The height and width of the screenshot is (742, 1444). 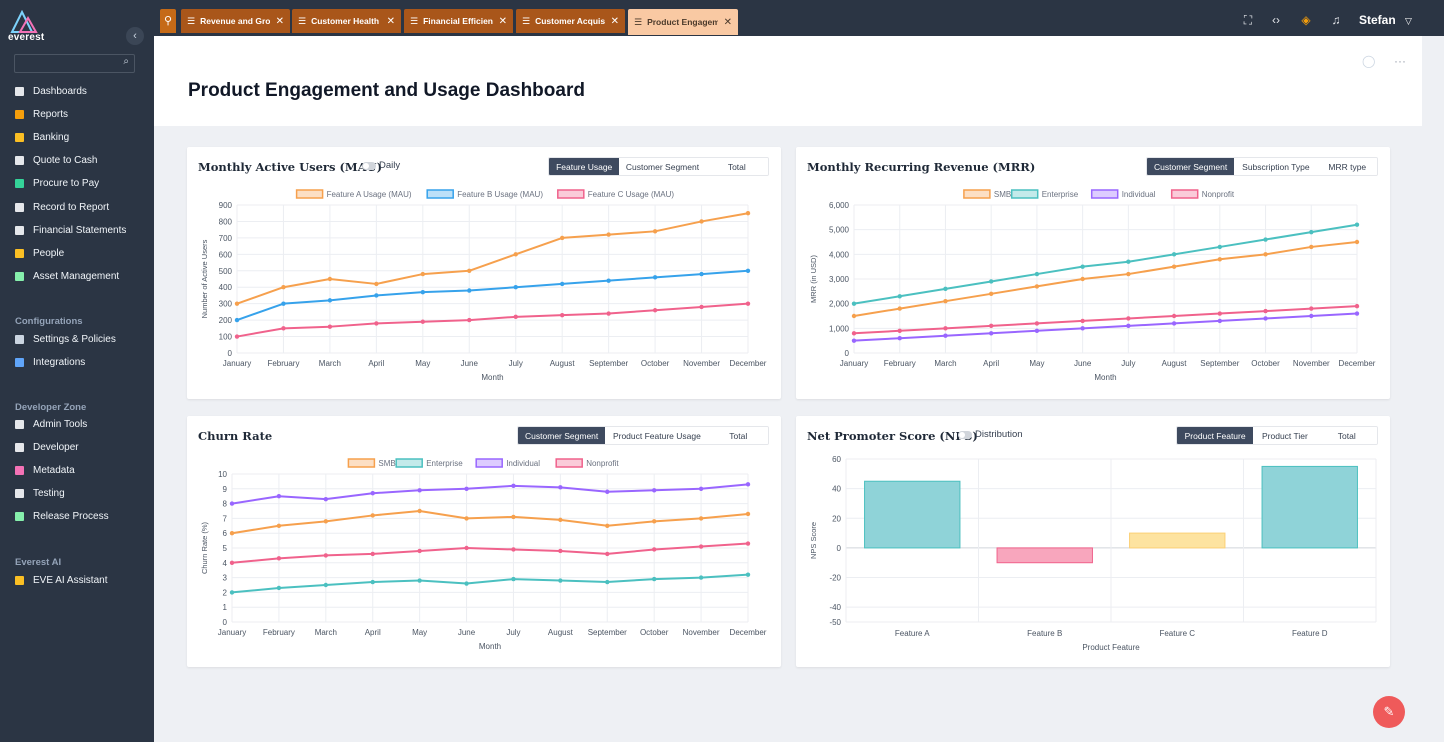 I want to click on segment-product-tier: Product Tier, so click(x=1285, y=435).